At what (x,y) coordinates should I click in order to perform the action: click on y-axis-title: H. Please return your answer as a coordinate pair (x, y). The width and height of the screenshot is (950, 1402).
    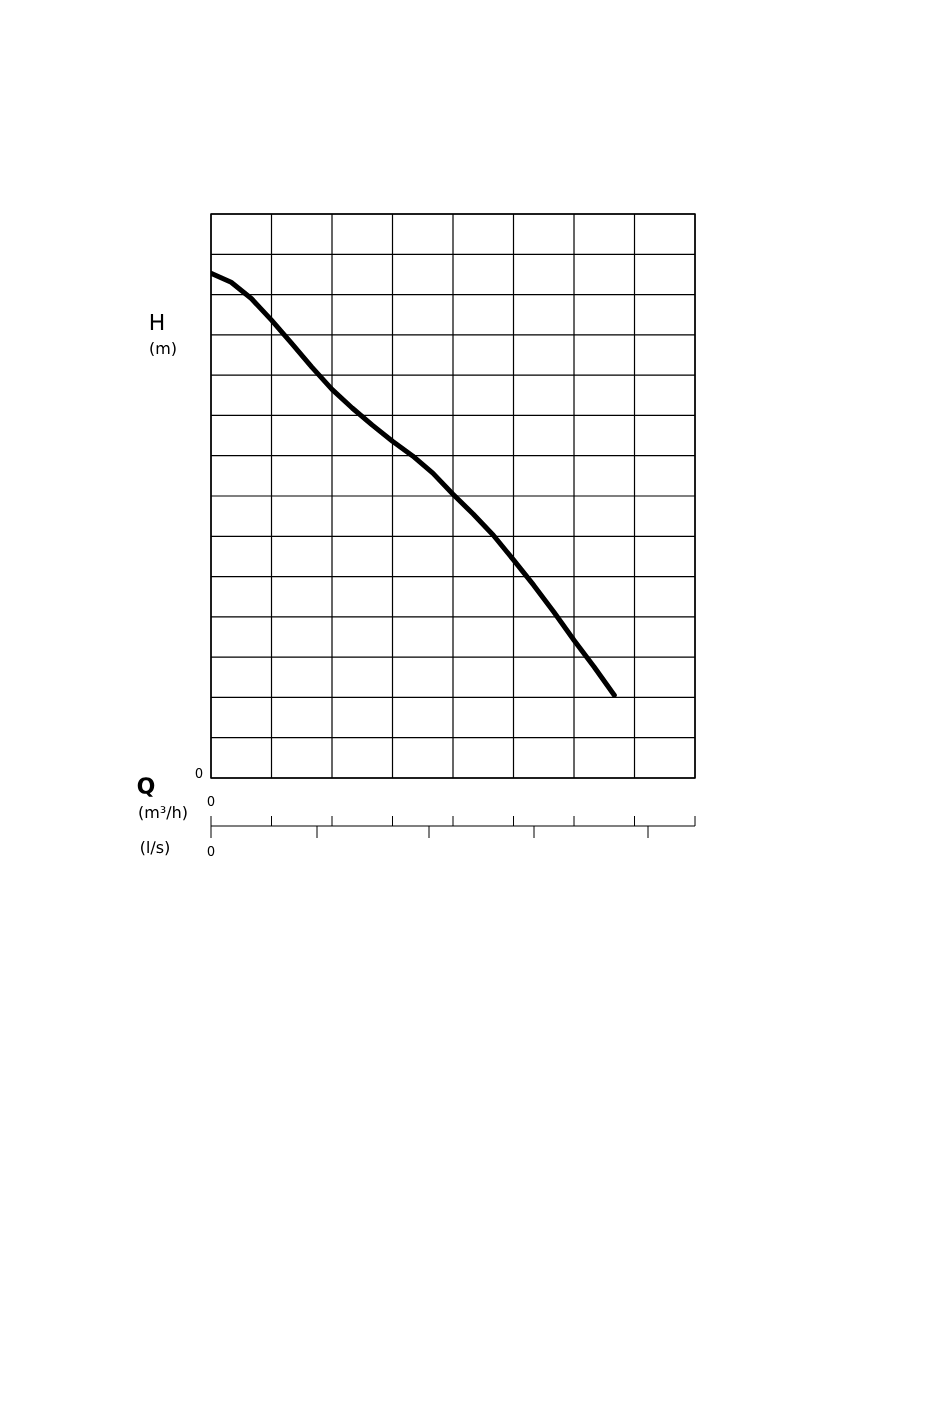
    Looking at the image, I should click on (157, 322).